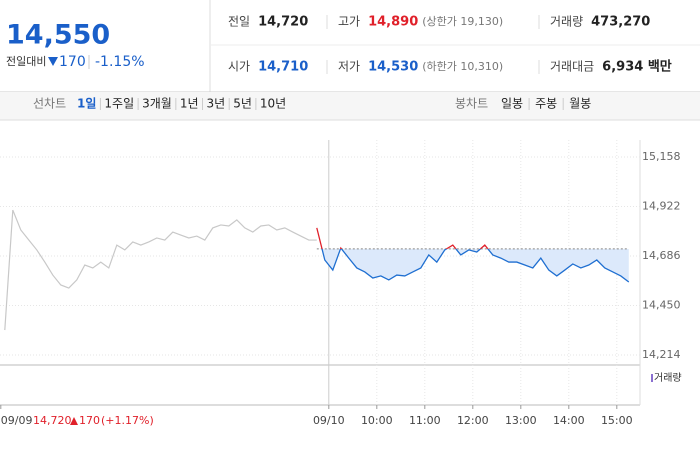 This screenshot has height=450, width=700. What do you see at coordinates (49, 104) in the screenshot?
I see `tab-group-label: 선차트` at bounding box center [49, 104].